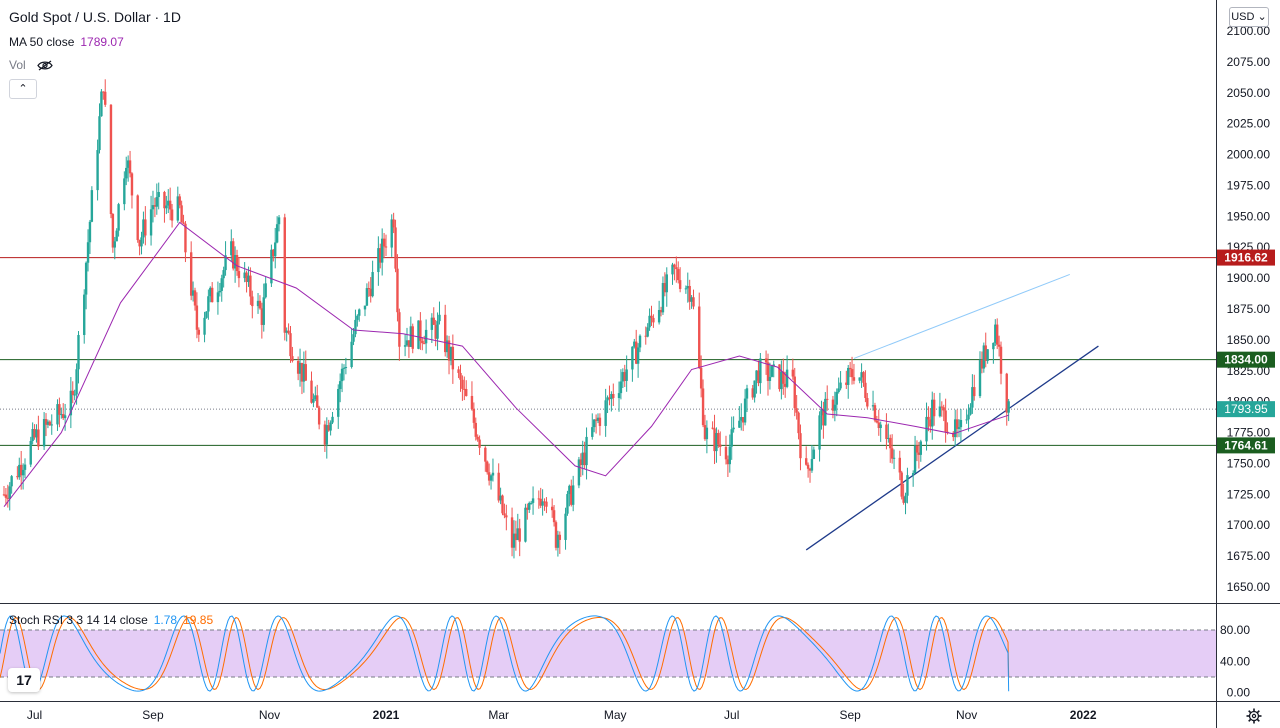  I want to click on symbol-title: Gold Spot / U.S. Dollar · 1D, so click(95, 17).